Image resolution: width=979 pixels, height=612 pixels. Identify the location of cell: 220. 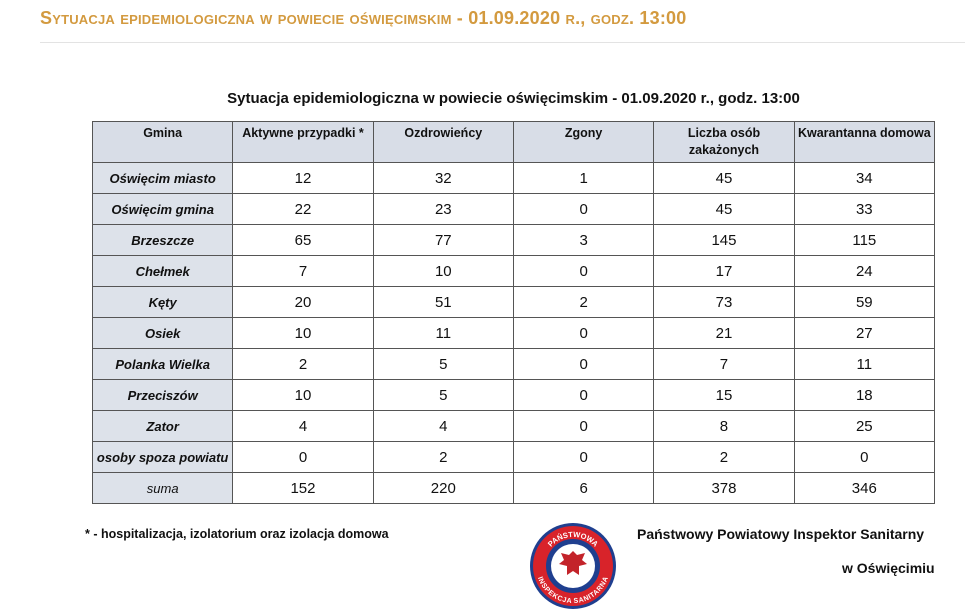
(443, 488).